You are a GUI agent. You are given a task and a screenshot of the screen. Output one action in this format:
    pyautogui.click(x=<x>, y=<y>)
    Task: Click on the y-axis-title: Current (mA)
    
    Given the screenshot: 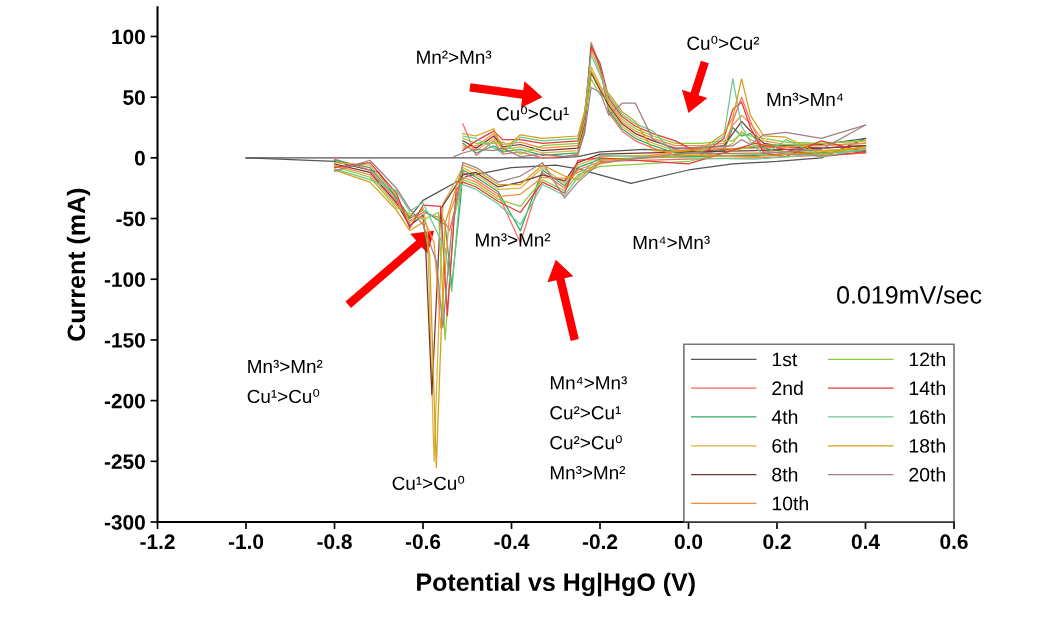 What is the action you would take?
    pyautogui.click(x=78, y=264)
    